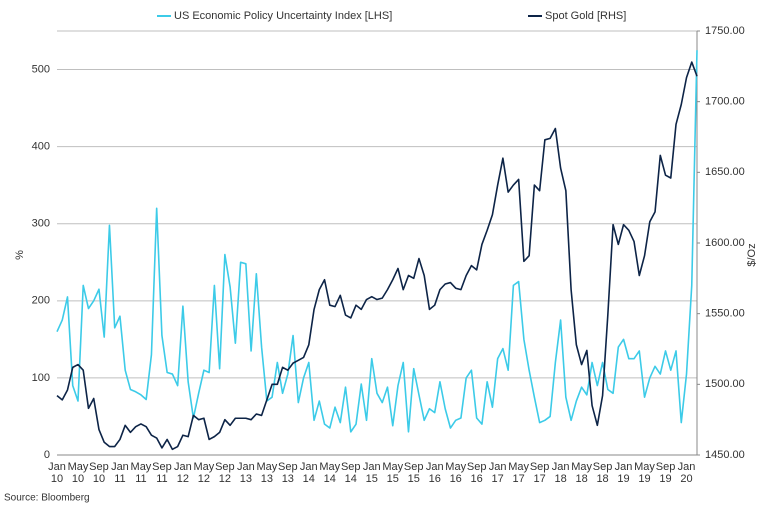 Image resolution: width=770 pixels, height=518 pixels. Describe the element at coordinates (99, 473) in the screenshot. I see `x-tick-label: Sep 10` at that location.